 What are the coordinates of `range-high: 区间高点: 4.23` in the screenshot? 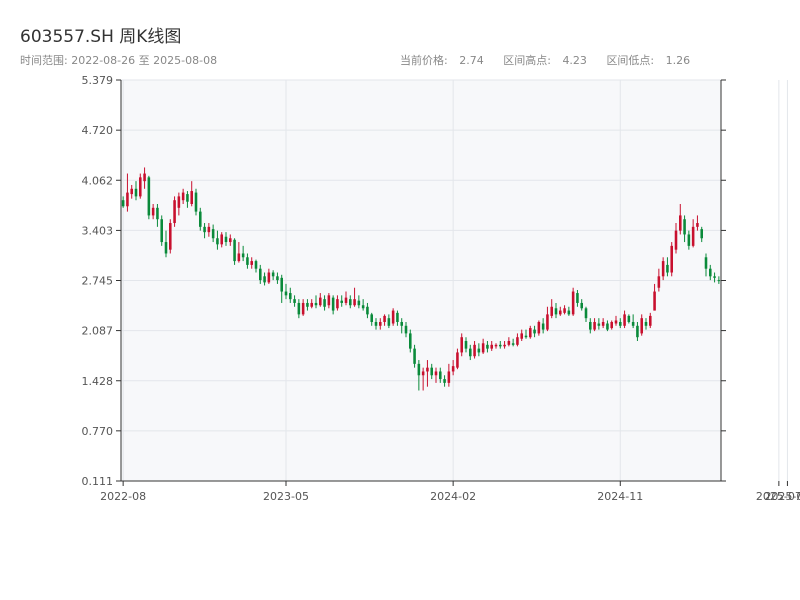 It's located at (549, 60).